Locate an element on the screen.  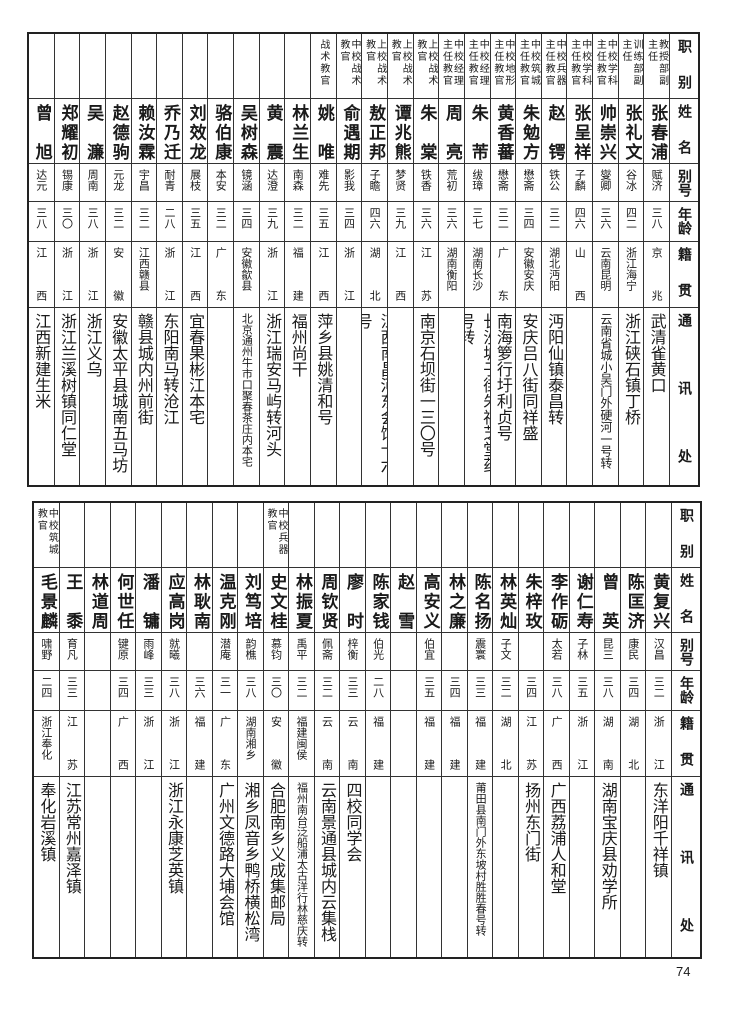
alias-cell: 耐青 is located at coordinates (169, 183).